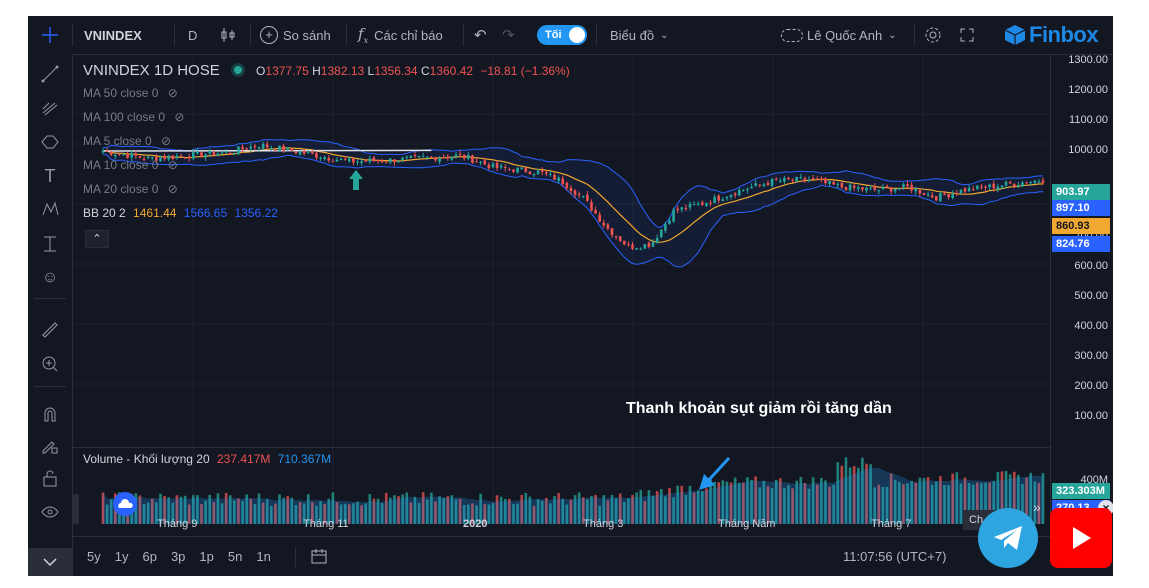  I want to click on crosshair-icon, so click(50, 35).